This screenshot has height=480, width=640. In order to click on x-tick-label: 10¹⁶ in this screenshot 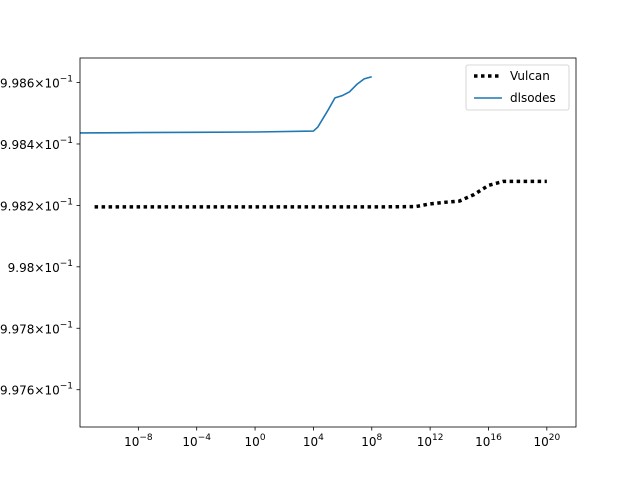, I will do `click(488, 441)`.